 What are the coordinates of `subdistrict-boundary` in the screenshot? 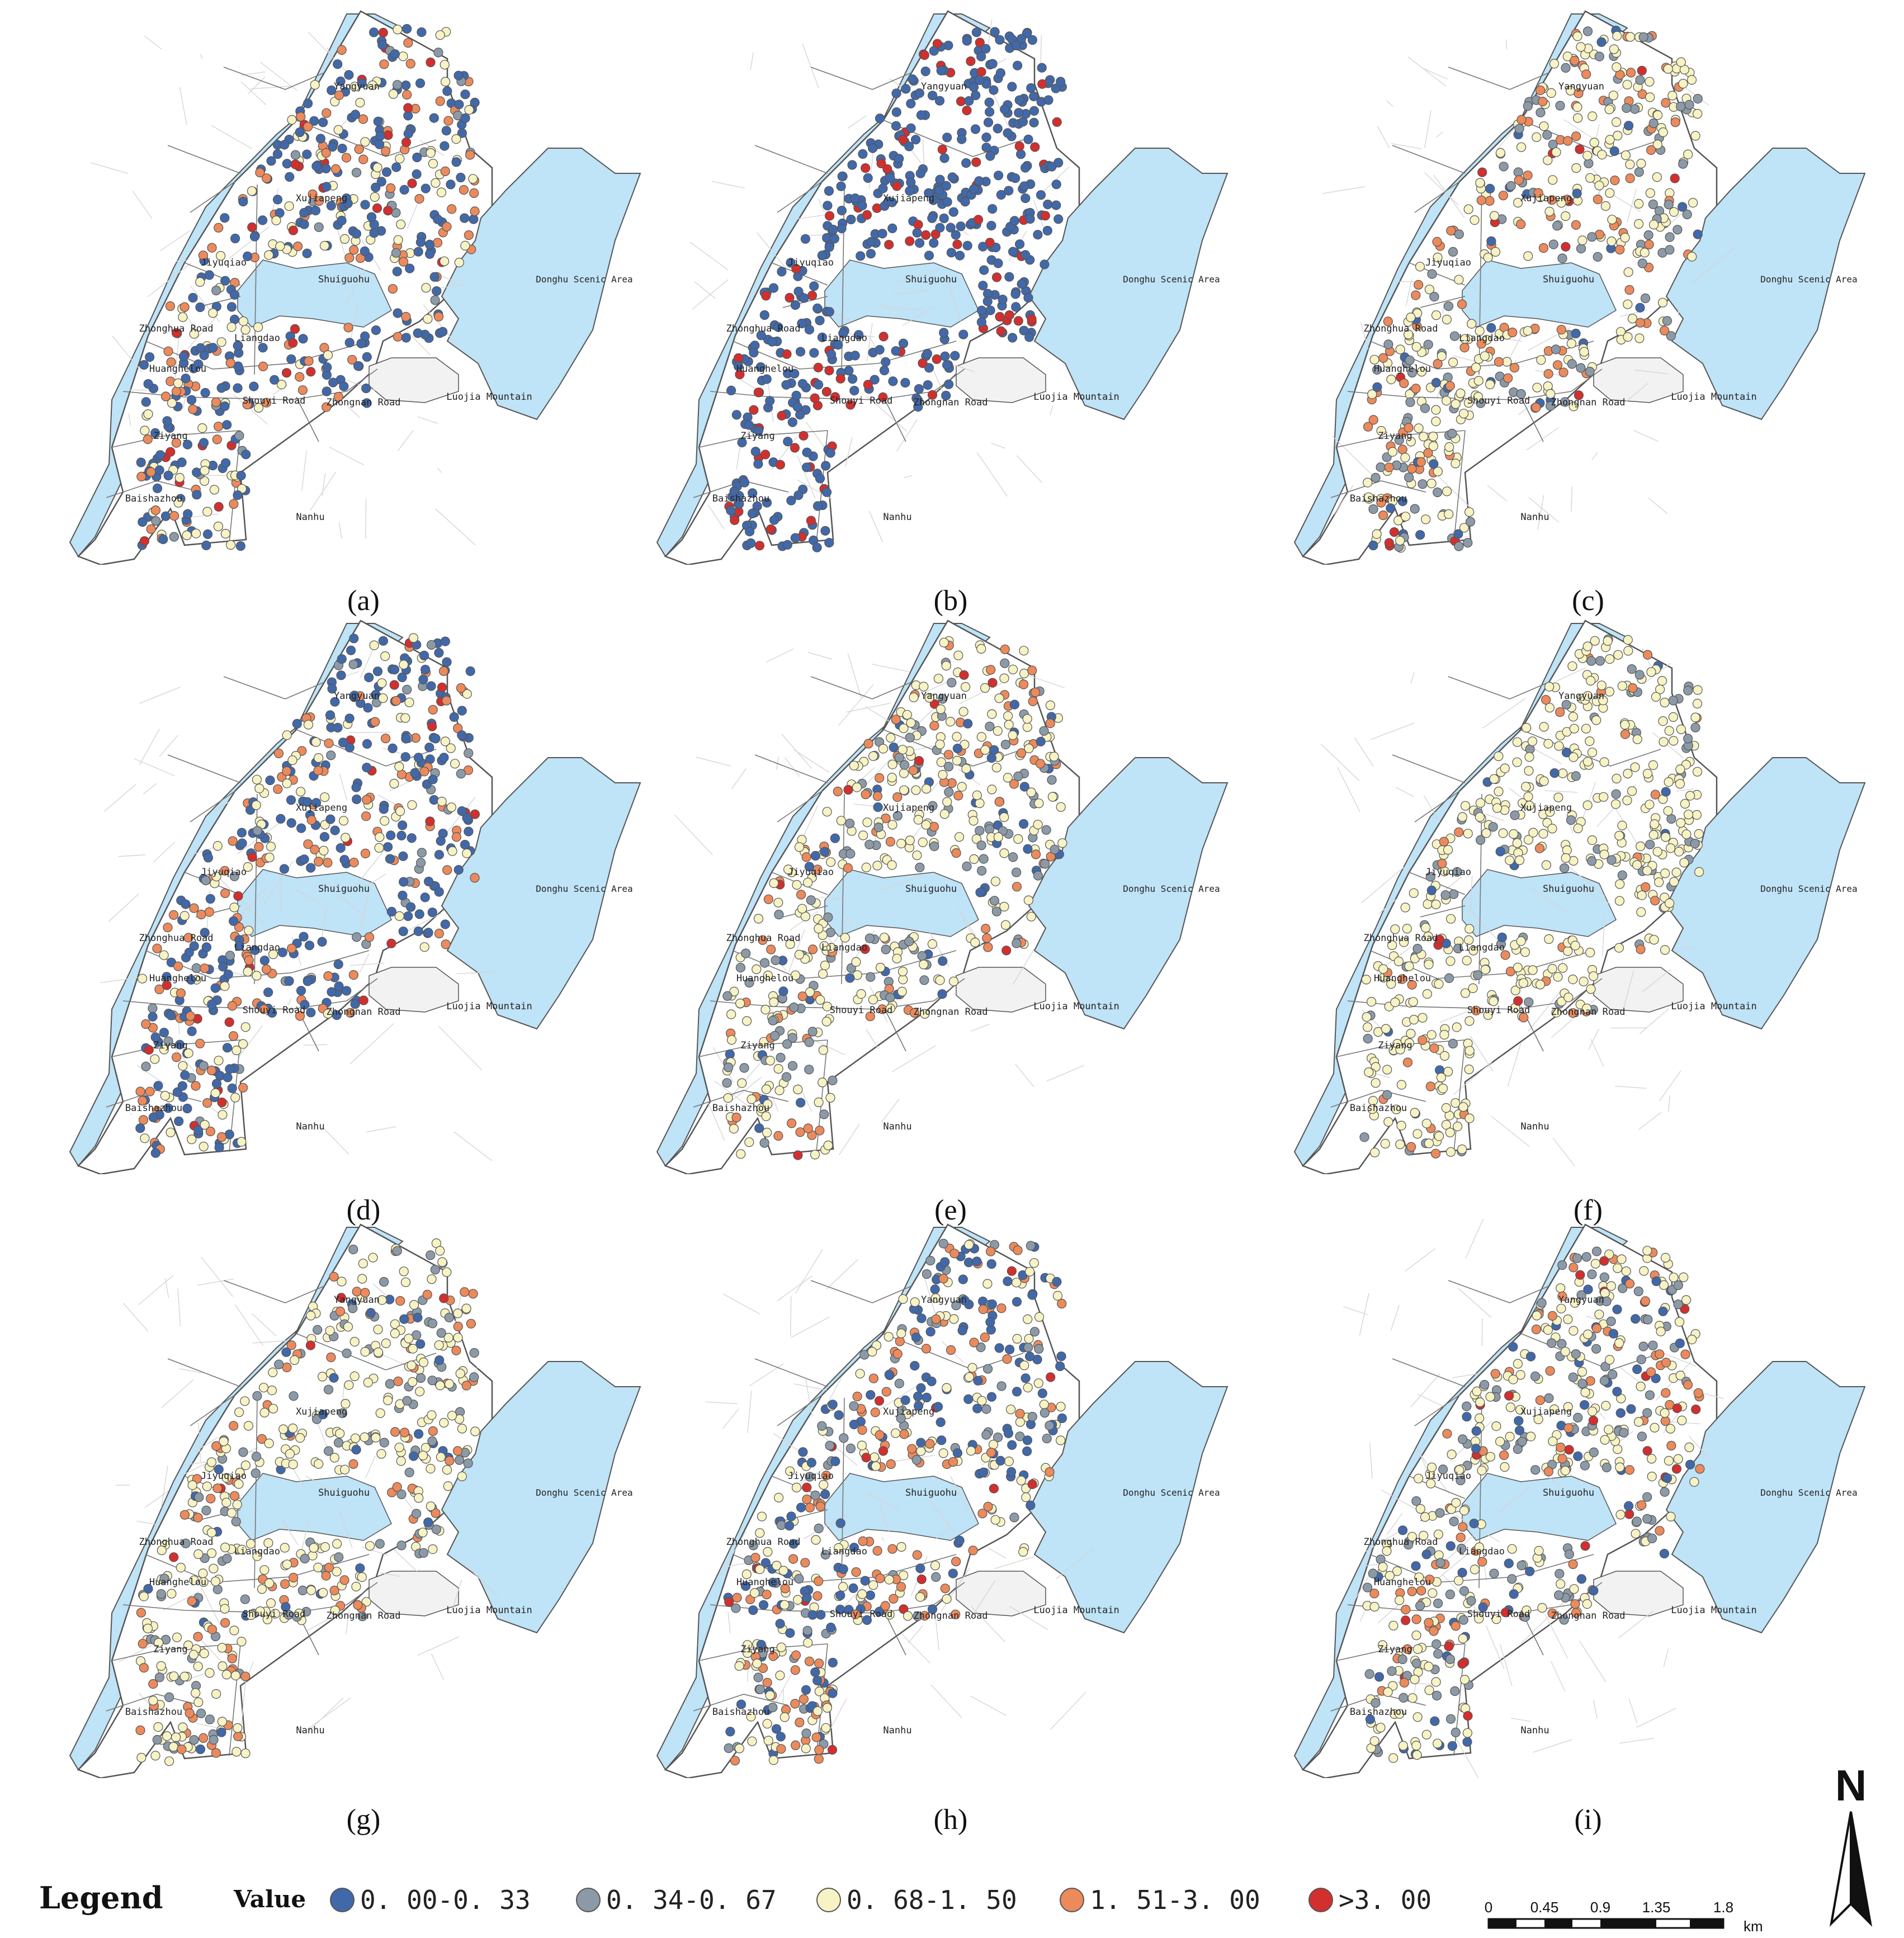 It's located at (1437, 1411).